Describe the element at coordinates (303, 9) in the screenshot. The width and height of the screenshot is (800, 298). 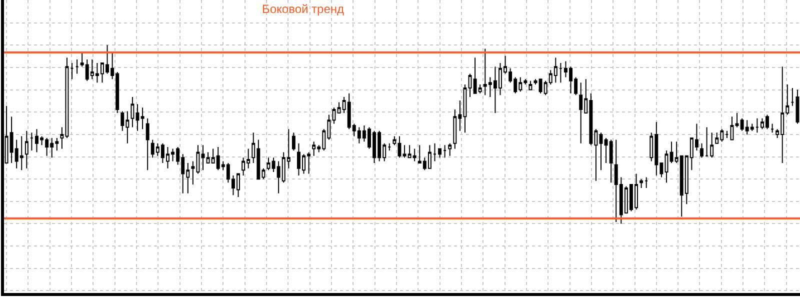
I see `text: Боковой тренд` at that location.